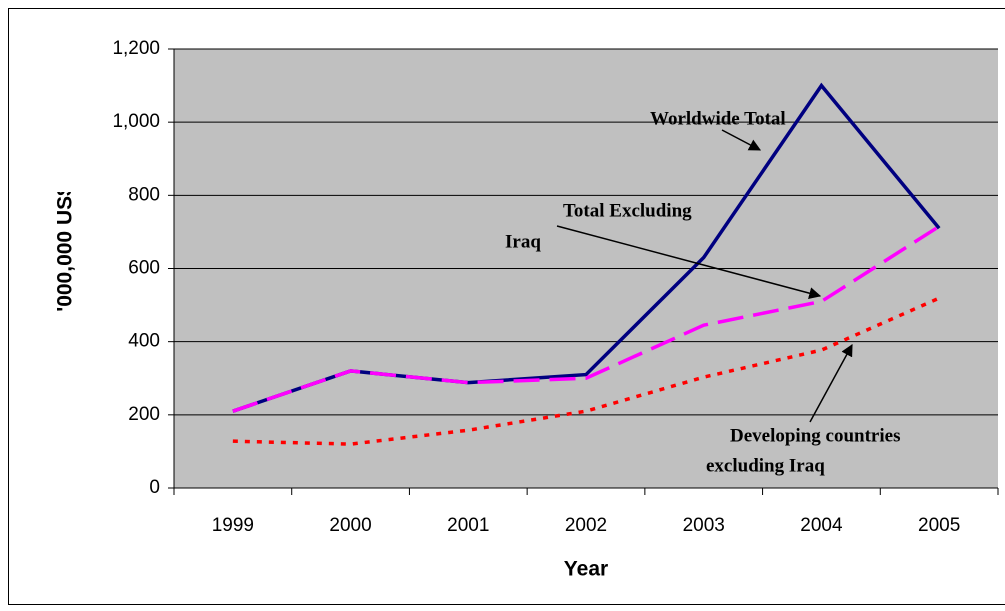 The image size is (1005, 611). Describe the element at coordinates (136, 48) in the screenshot. I see `y-tick-label: 1,200` at that location.